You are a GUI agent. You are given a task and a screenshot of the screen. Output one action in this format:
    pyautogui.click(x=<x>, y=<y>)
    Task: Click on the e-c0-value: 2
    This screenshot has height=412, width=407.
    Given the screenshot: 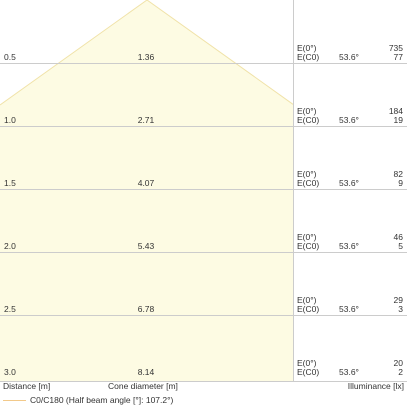 What is the action you would take?
    pyautogui.click(x=400, y=372)
    